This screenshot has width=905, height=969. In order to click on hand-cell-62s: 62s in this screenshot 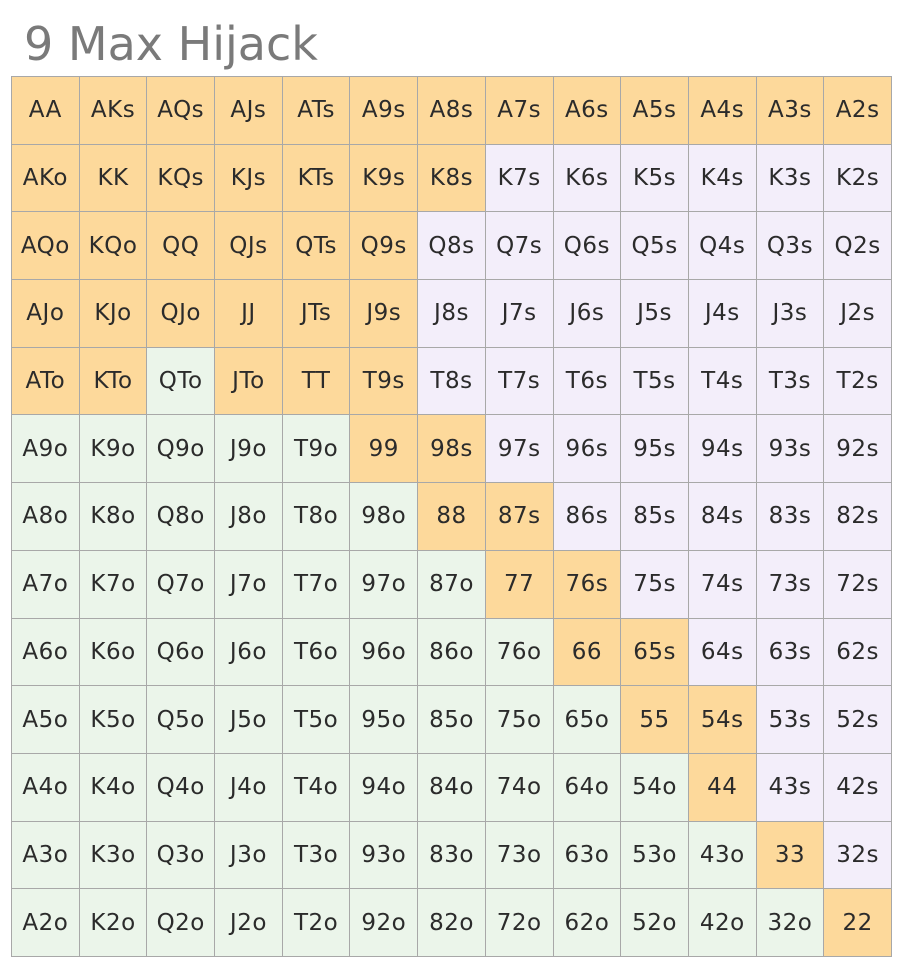, I will do `click(858, 652)`.